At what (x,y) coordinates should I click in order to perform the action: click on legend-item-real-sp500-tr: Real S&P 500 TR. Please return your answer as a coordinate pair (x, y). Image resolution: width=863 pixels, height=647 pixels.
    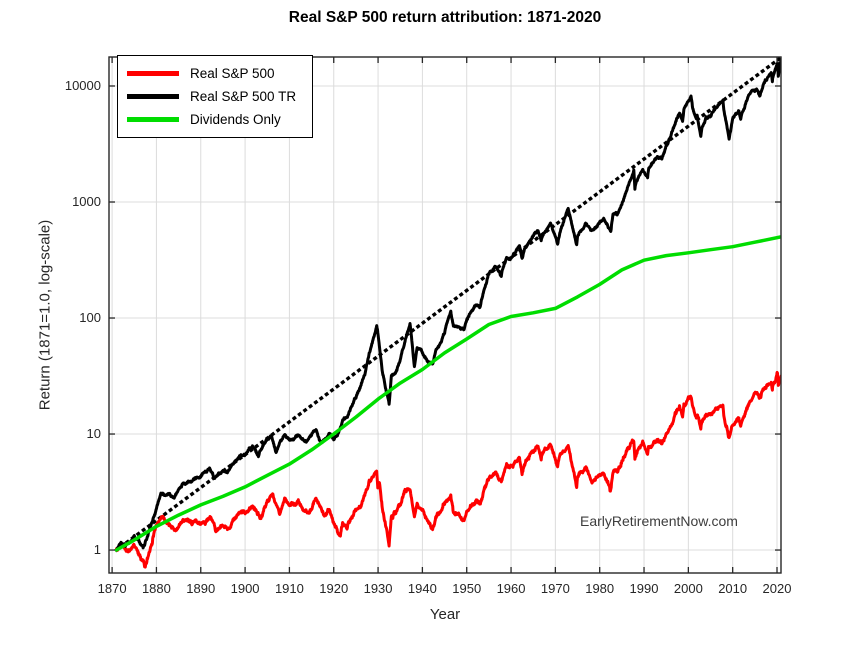
    Looking at the image, I should click on (219, 96).